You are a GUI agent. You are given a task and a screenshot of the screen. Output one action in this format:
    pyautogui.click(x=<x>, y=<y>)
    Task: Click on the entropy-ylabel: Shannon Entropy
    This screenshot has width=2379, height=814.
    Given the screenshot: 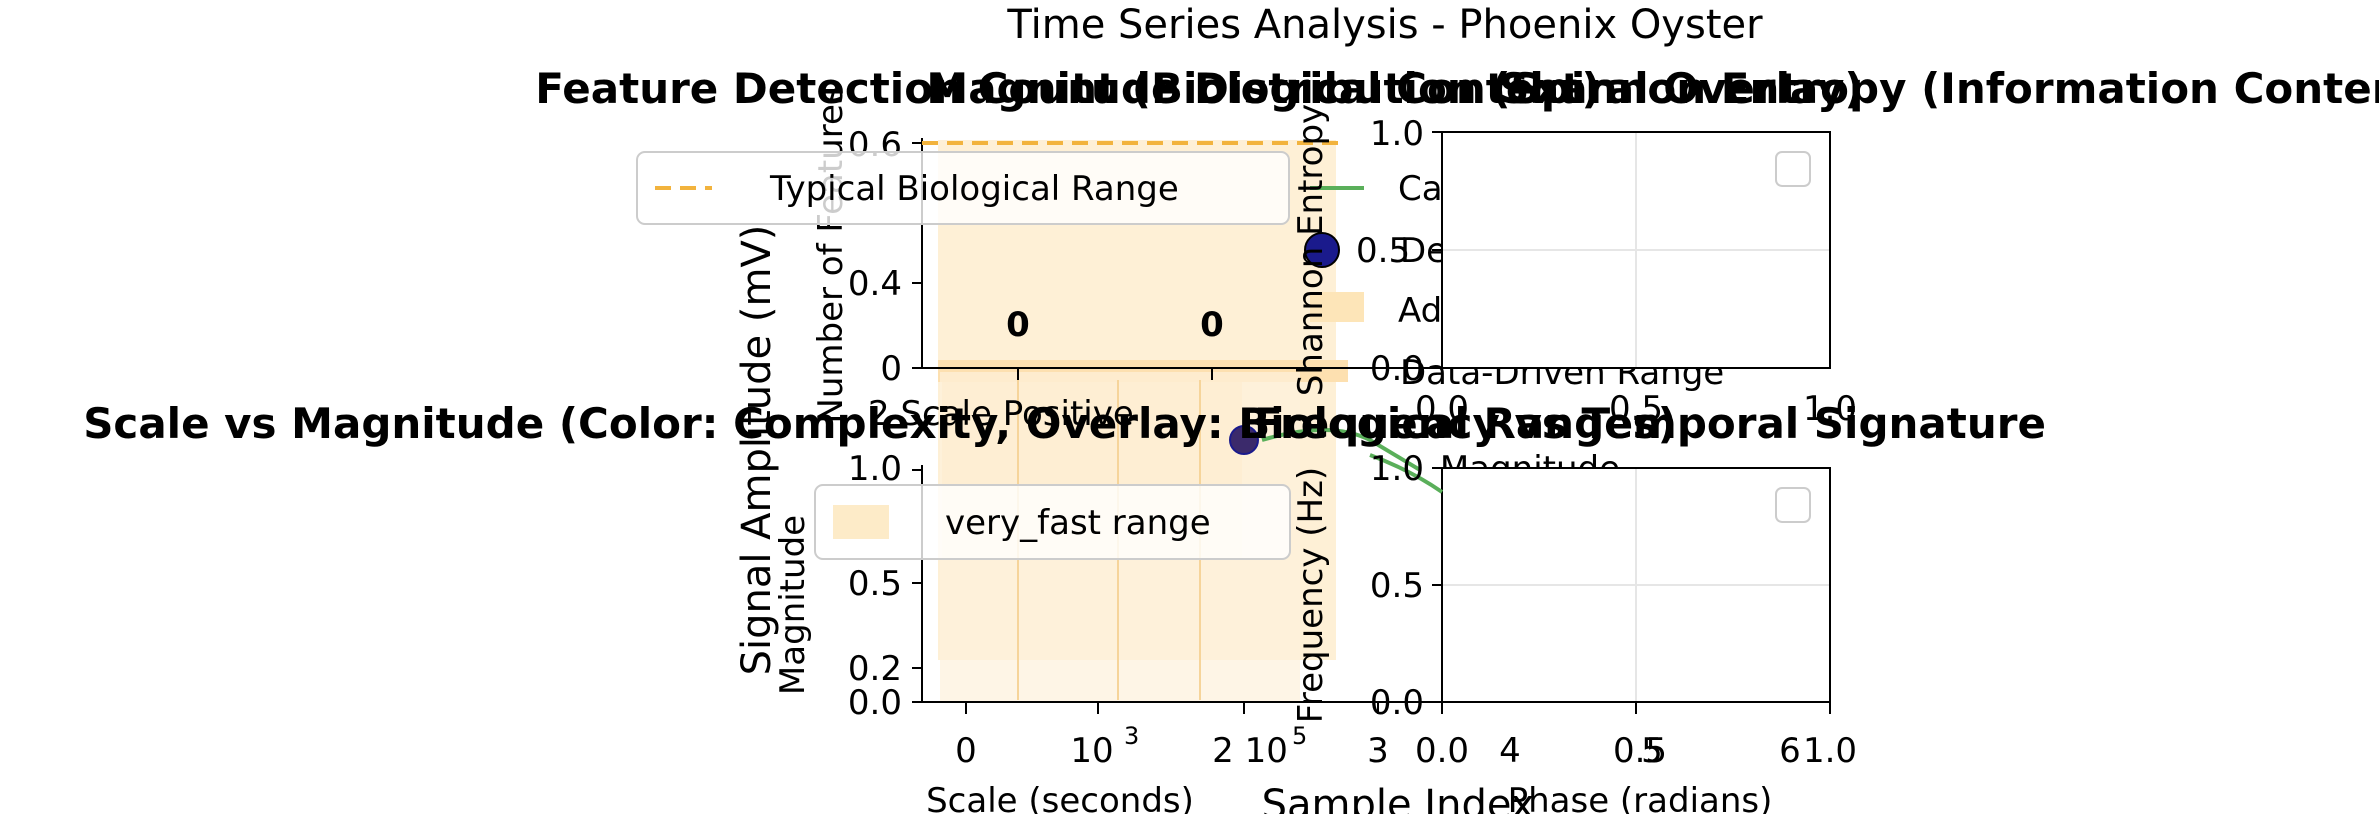 What is the action you would take?
    pyautogui.click(x=1311, y=250)
    